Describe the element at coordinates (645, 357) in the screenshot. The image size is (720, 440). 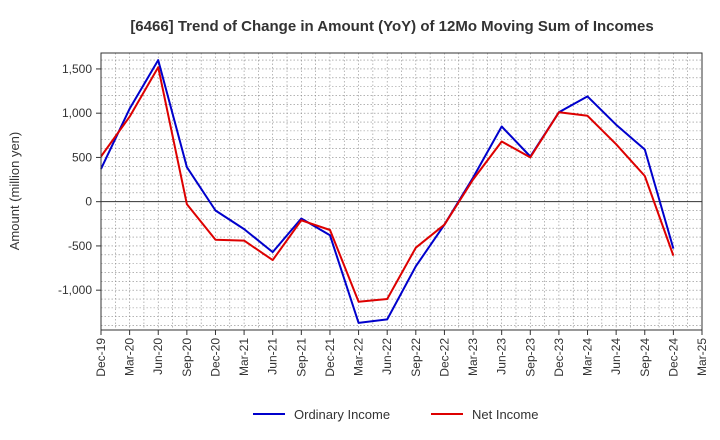
I see `x-tick-label: Sep-24` at that location.